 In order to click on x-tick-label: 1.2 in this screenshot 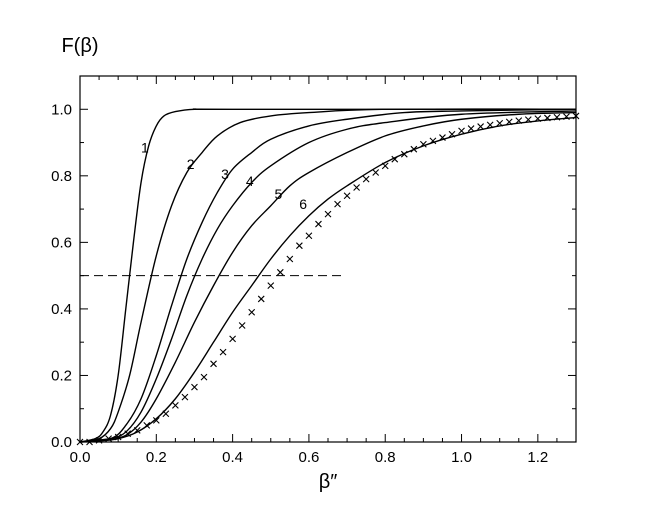, I will do `click(537, 457)`.